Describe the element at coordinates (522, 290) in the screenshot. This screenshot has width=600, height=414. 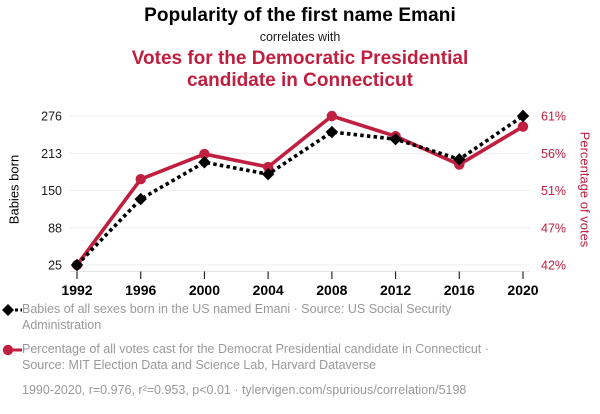
I see `x-axis-tick-label: 2020` at that location.